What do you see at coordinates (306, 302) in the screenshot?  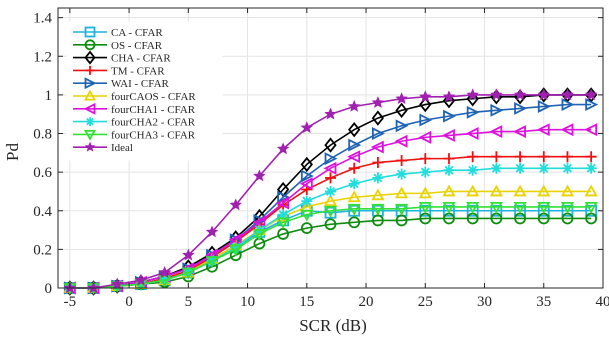 I see `x-tick-label: 15` at bounding box center [306, 302].